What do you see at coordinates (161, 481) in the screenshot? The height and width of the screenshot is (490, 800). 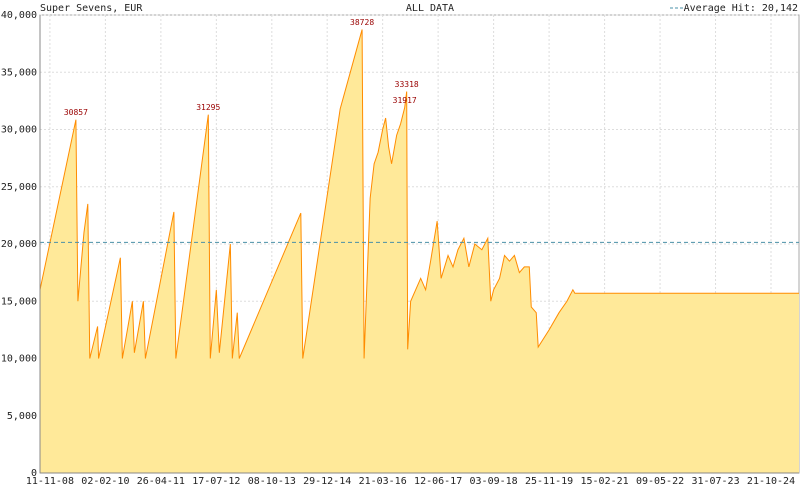 I see `x-tick-label: 26-04-11` at bounding box center [161, 481].